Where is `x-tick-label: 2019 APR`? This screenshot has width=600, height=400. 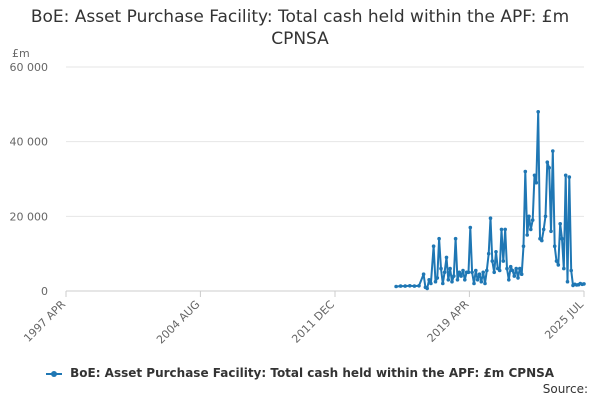
x-tick-label: 2019 APR is located at coordinates (448, 321).